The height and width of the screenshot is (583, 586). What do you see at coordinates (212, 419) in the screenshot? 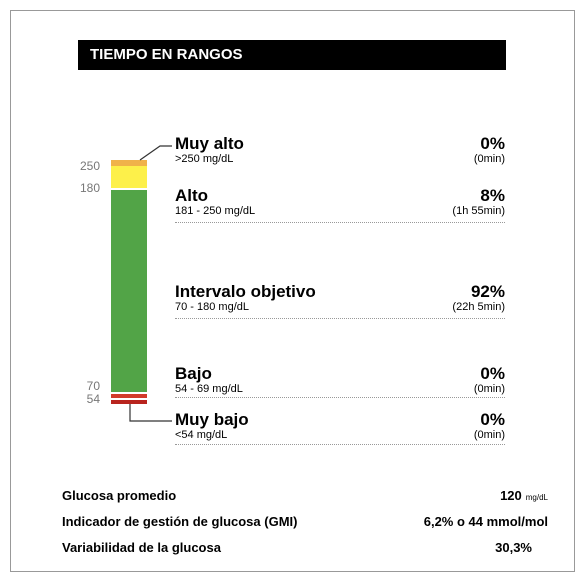
I see `range-label: Muy bajo` at bounding box center [212, 419].